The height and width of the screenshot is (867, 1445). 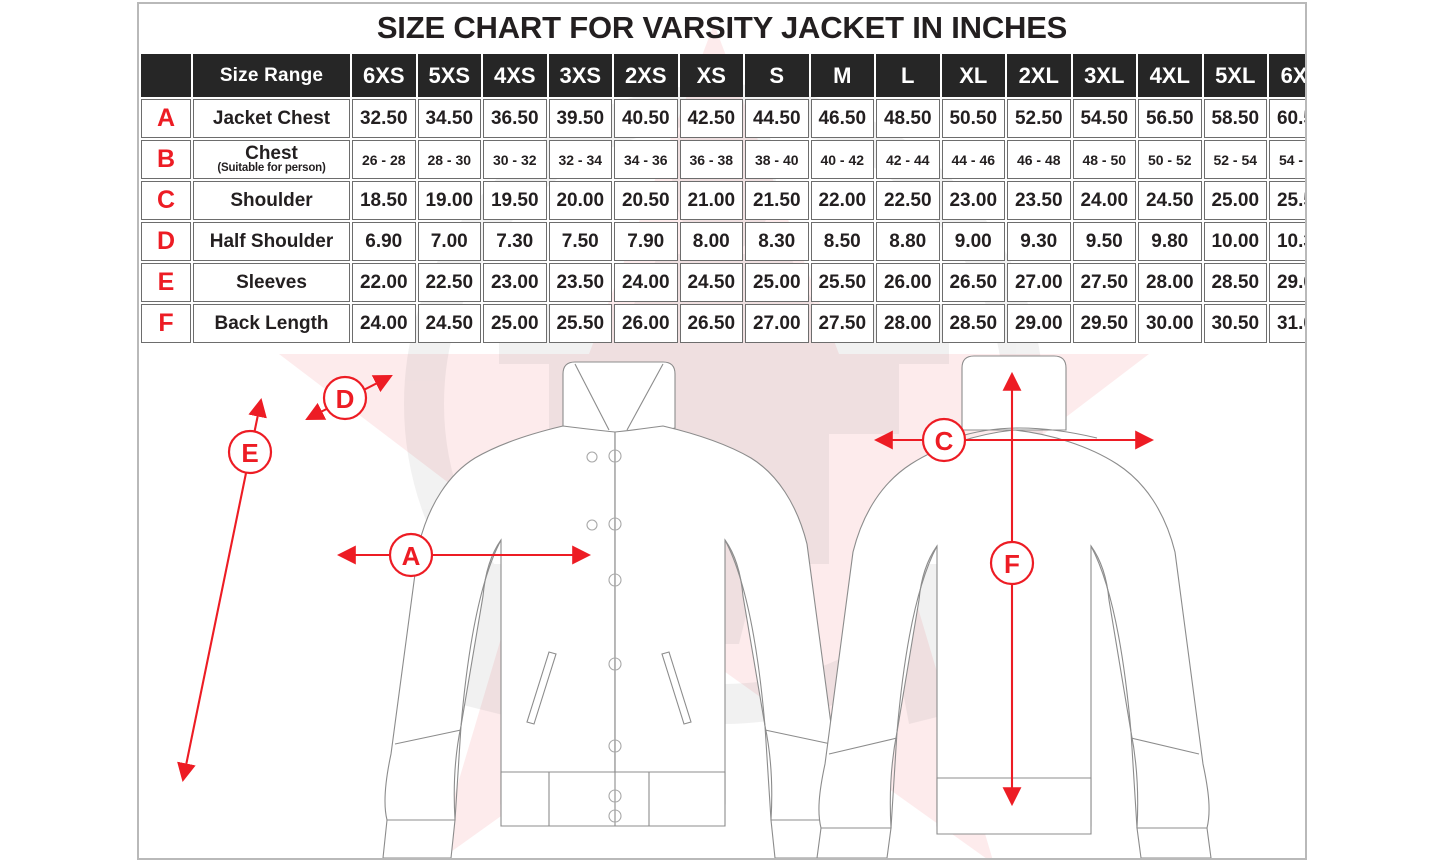 I want to click on cell-c-4xs: 19.50, so click(x=515, y=200).